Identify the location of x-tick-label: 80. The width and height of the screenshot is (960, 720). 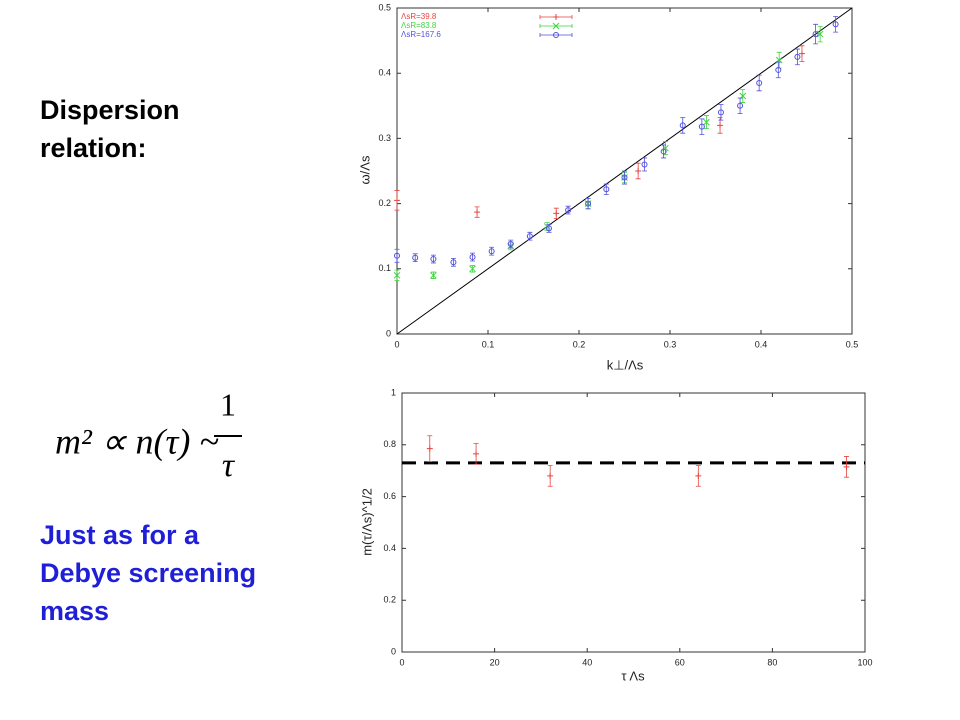
(772, 662).